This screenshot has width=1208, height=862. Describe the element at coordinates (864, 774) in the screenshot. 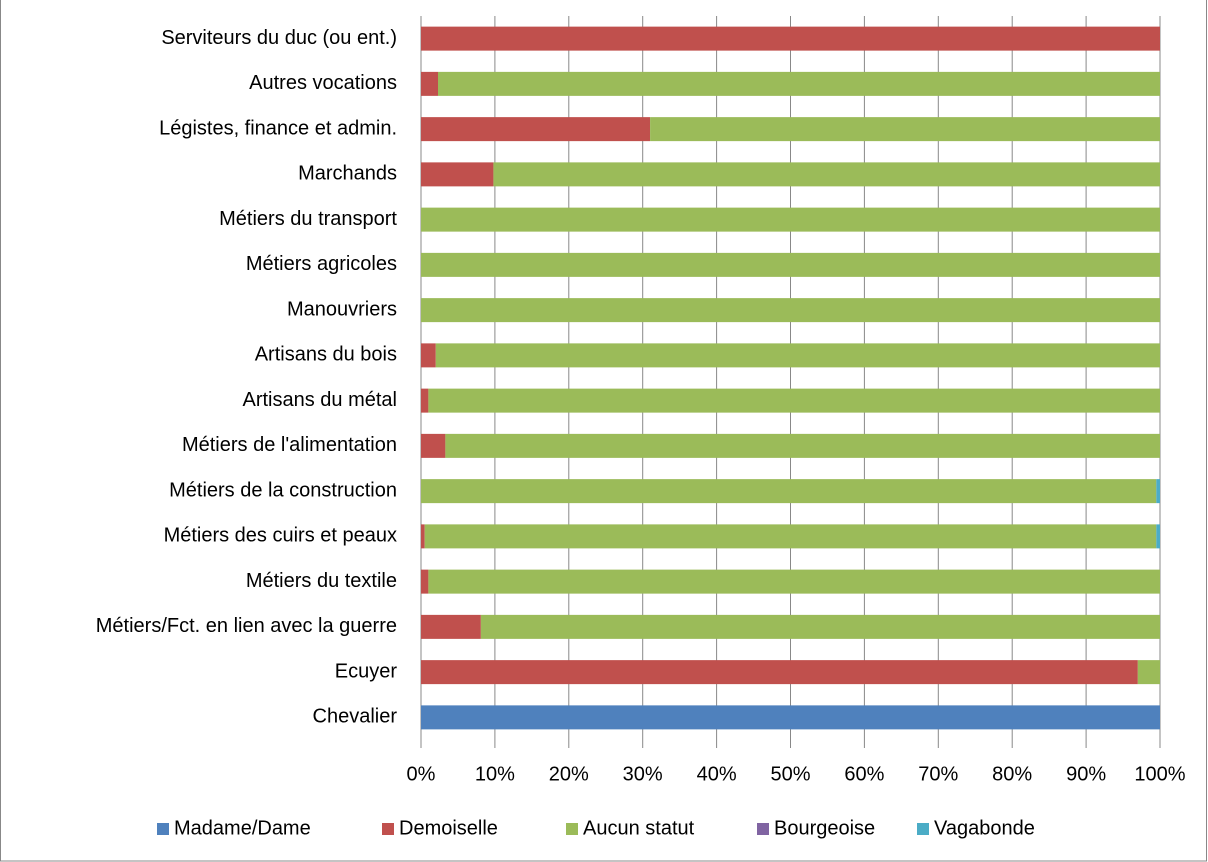

I see `x-tick-label: 60%` at that location.